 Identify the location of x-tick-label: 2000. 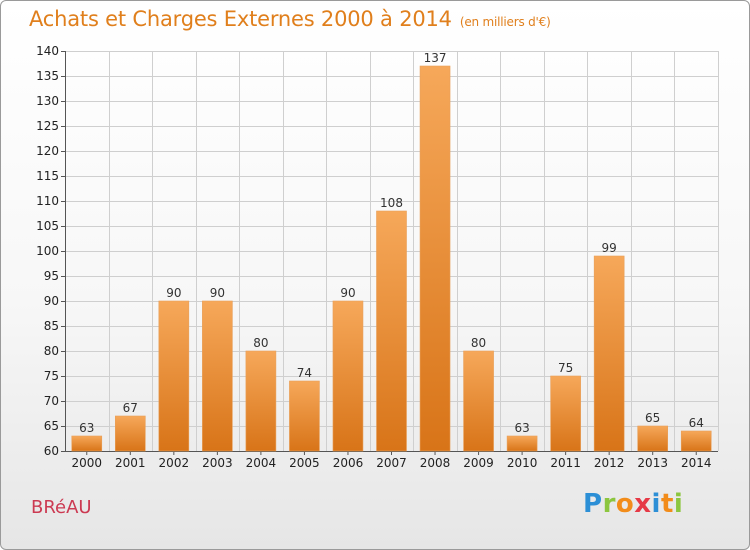
(86, 463).